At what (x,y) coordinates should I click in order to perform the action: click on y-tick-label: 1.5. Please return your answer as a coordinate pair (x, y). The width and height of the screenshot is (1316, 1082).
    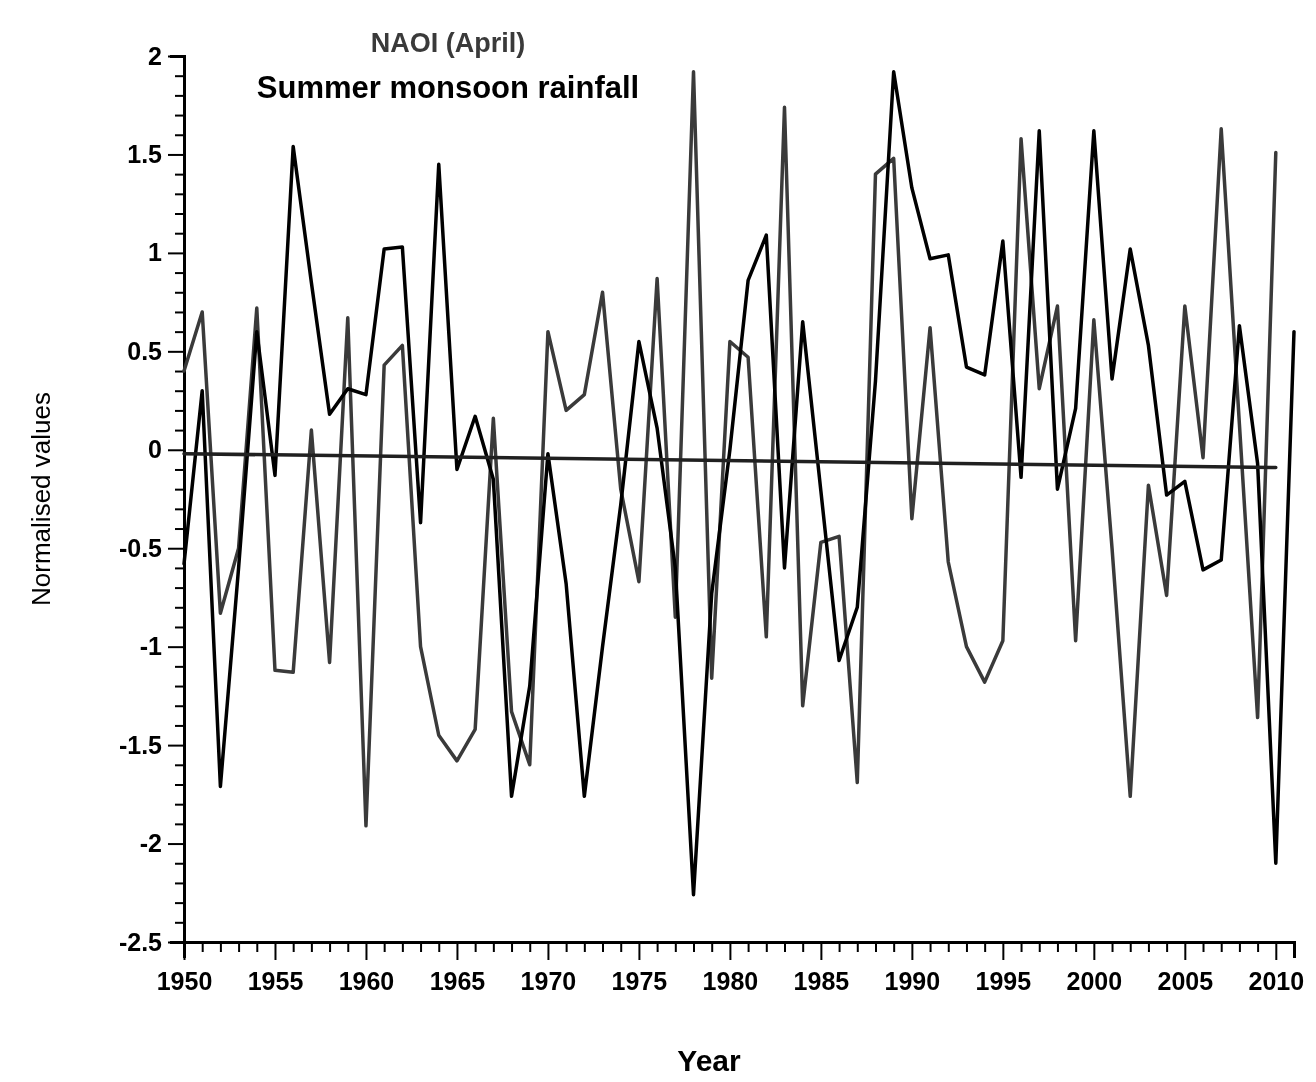
    Looking at the image, I should click on (145, 153).